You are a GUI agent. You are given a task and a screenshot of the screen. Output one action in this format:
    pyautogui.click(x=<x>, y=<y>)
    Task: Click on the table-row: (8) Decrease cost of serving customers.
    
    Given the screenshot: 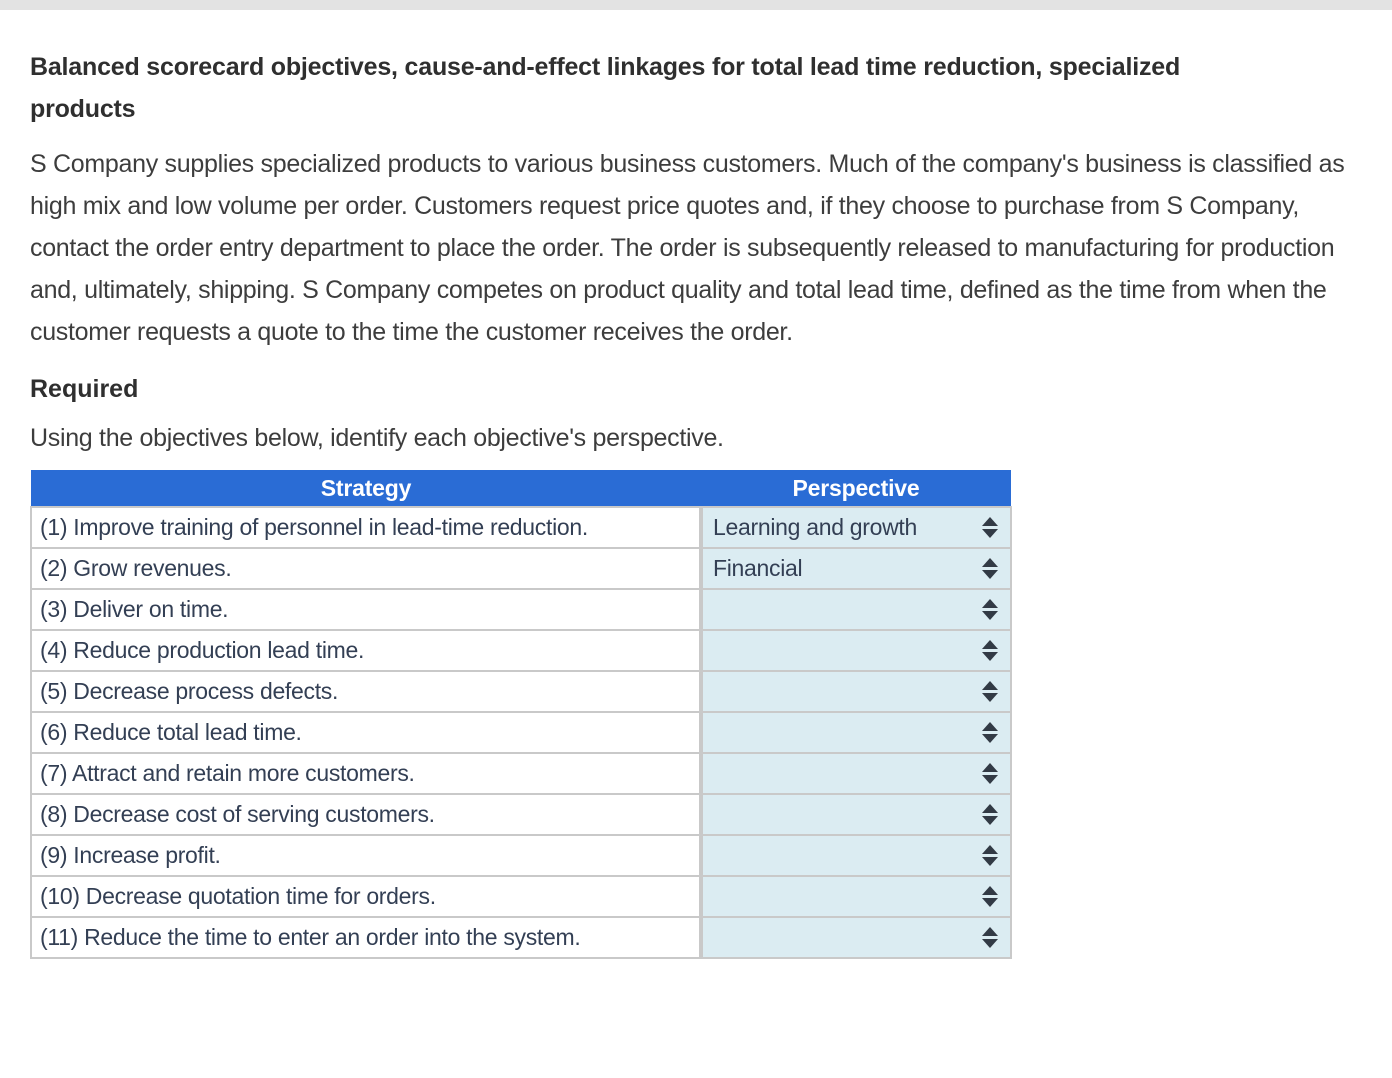 What is the action you would take?
    pyautogui.click(x=521, y=814)
    